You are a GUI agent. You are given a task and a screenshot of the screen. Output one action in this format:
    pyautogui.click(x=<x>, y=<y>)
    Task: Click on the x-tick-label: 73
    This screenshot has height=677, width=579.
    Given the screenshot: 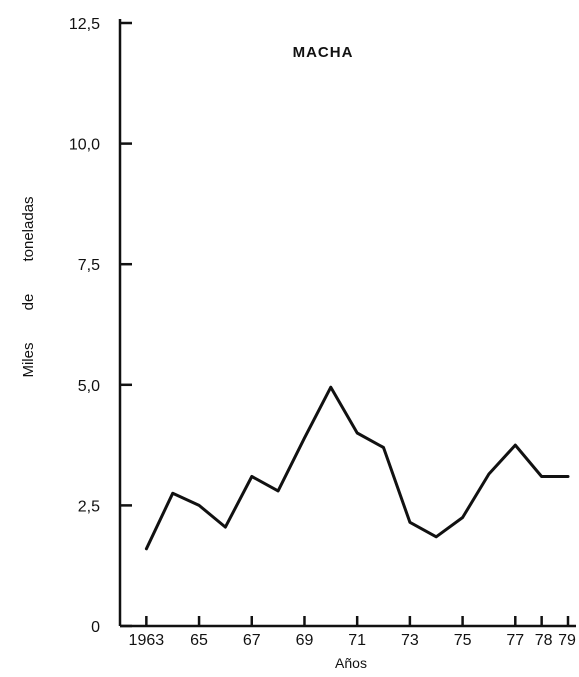 What is the action you would take?
    pyautogui.click(x=410, y=640)
    